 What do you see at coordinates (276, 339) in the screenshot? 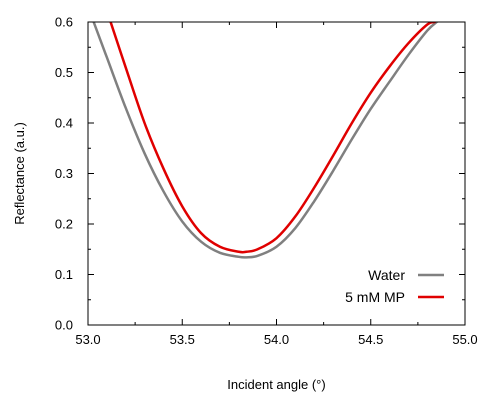
I see `x-tick-label: 54.0` at bounding box center [276, 339].